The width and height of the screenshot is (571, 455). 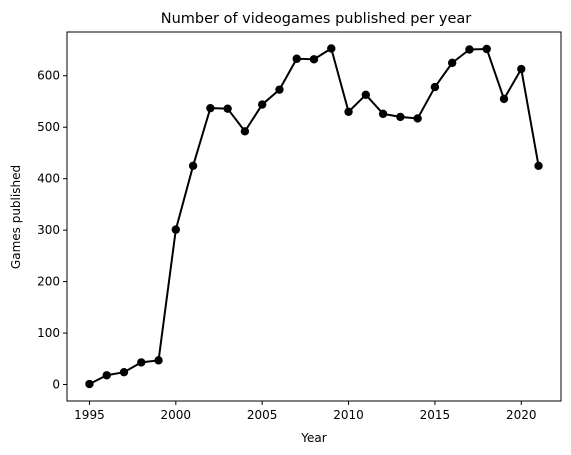 I want to click on y-tick-label: 200, so click(x=48, y=282).